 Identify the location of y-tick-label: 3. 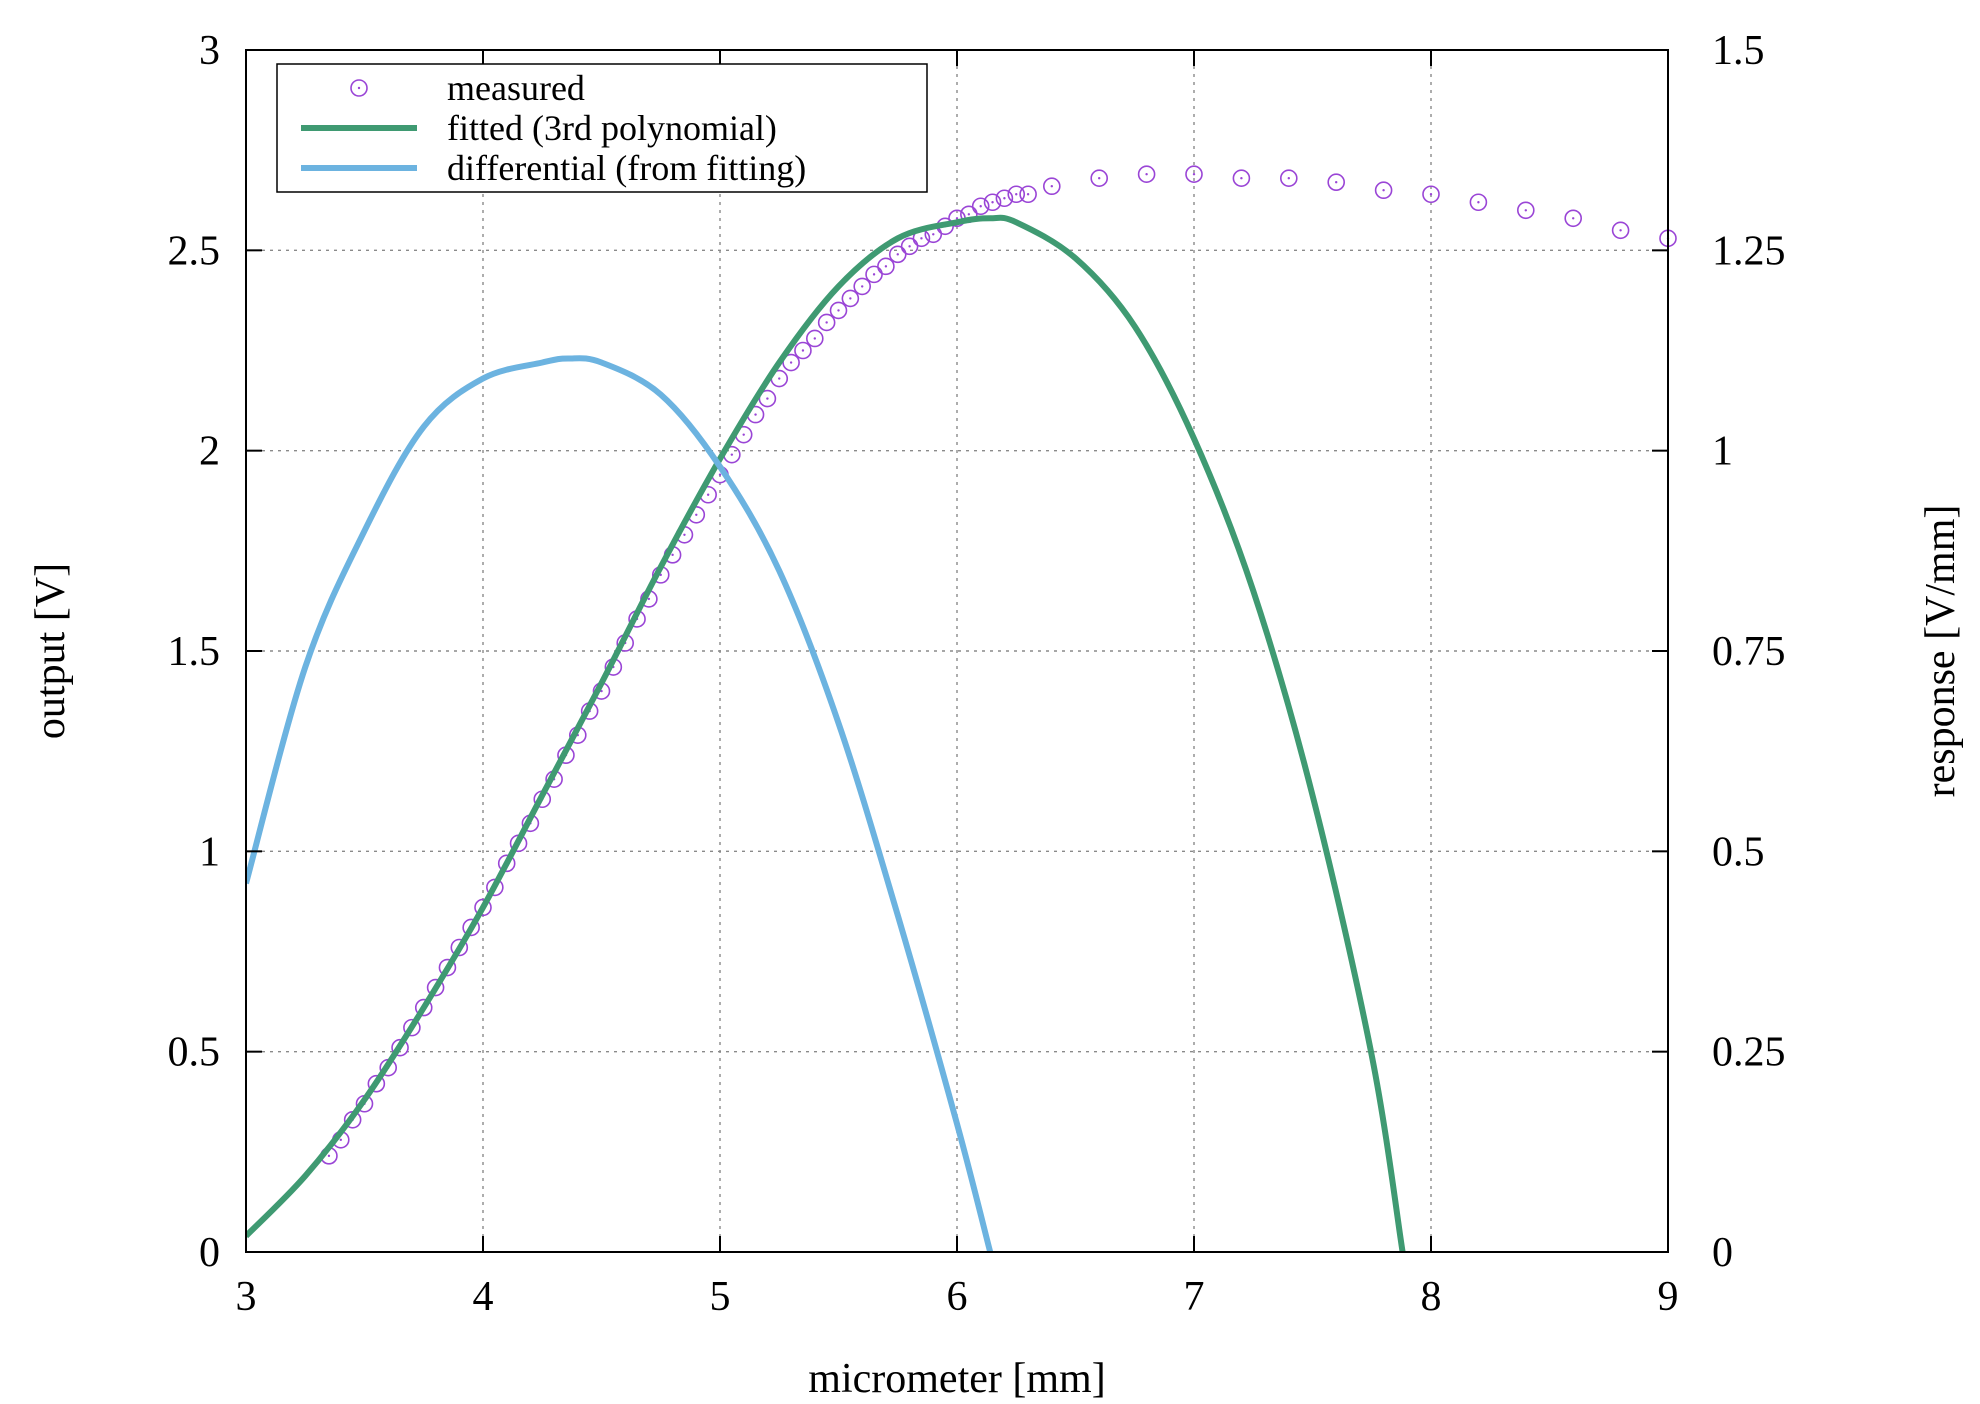
(209, 51).